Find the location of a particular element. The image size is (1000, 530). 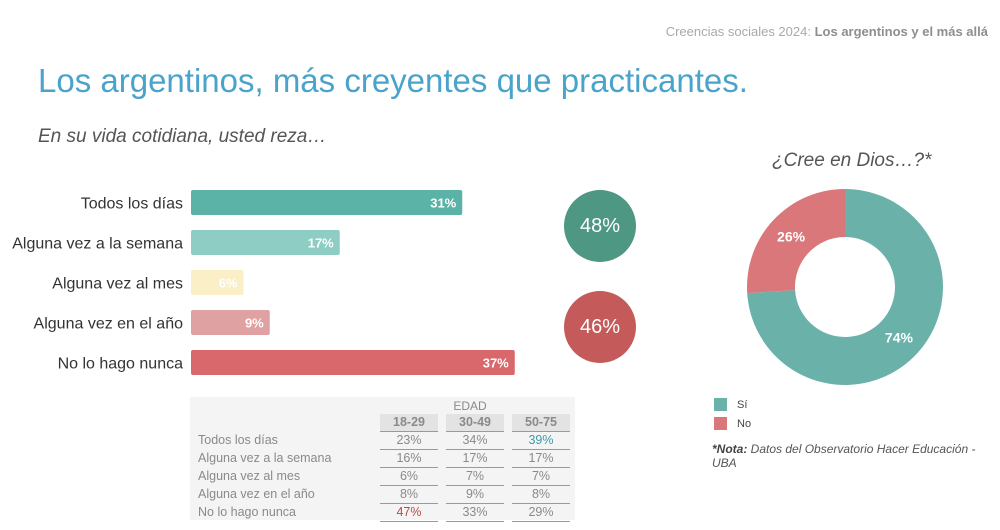

age-header-row: 18-29 30-49 50-75 is located at coordinates (384, 423).